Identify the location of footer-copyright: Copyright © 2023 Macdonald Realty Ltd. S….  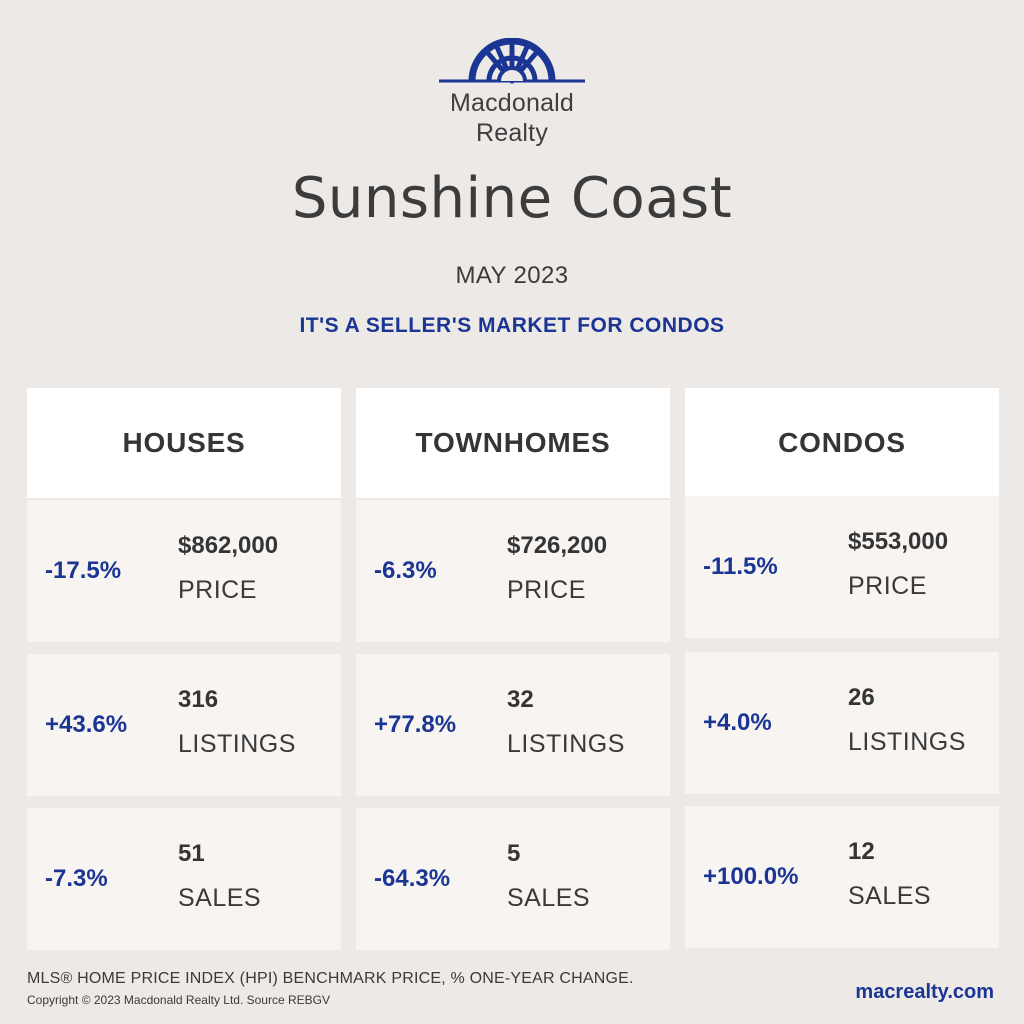
(178, 1000).